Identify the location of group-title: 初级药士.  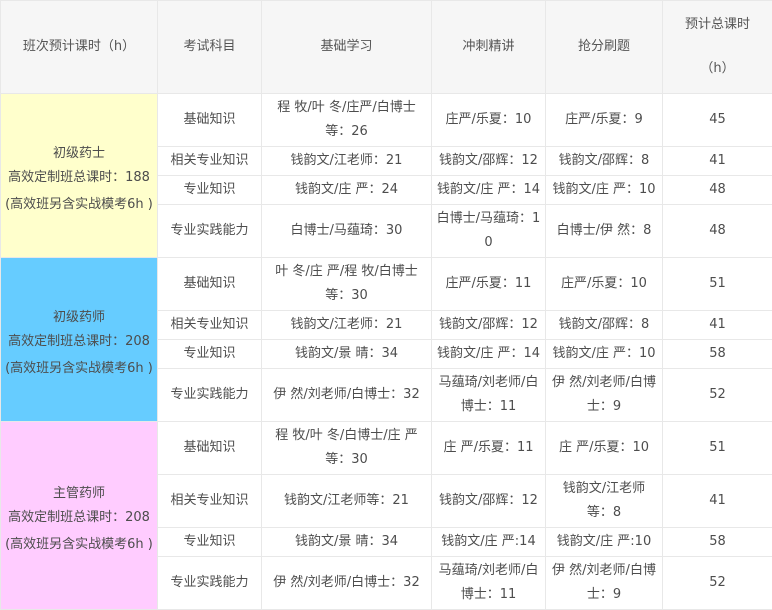
(79, 154).